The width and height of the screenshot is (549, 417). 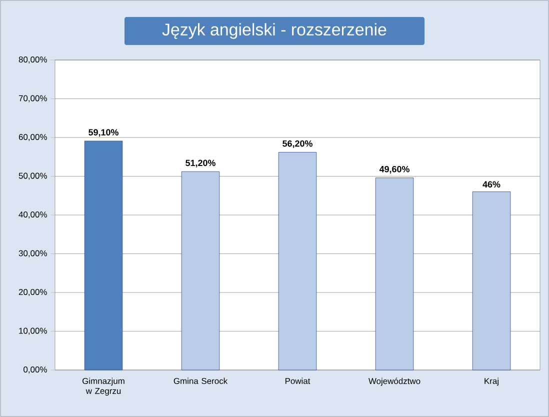 I want to click on x-tick-label: Gimnazjum w Zegrzu, so click(x=103, y=387).